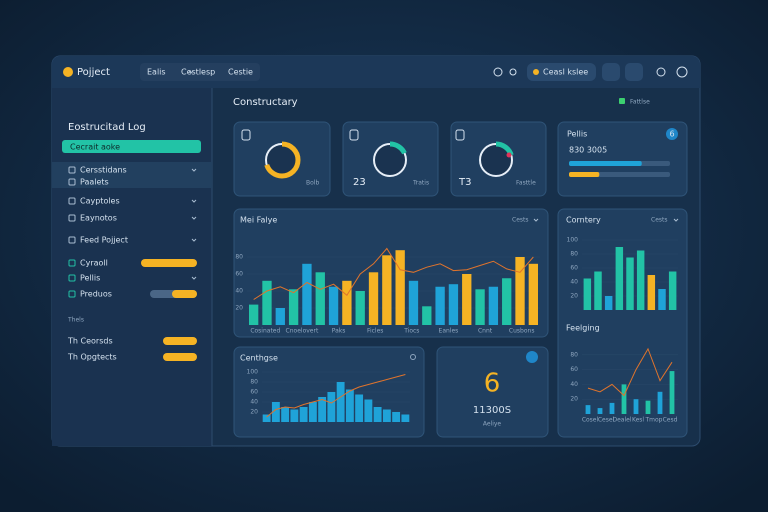 This screenshot has height=512, width=768. I want to click on y-tick-label: 60, so click(574, 369).